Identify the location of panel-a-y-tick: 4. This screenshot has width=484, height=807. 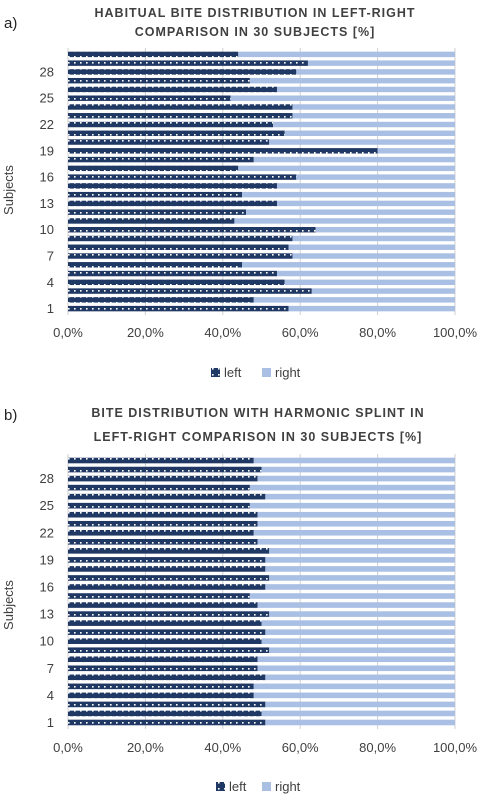
(50, 282).